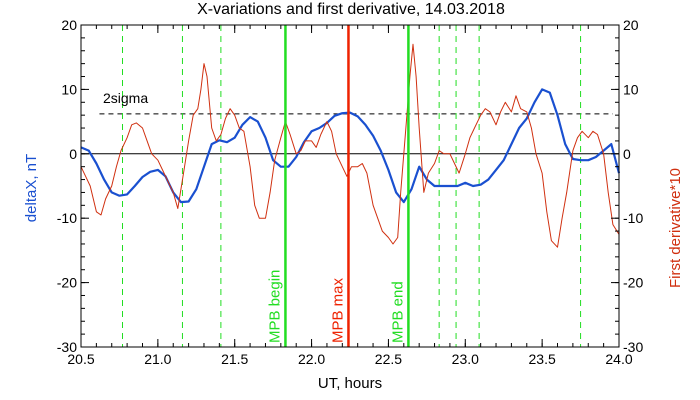 The image size is (700, 400). What do you see at coordinates (388, 359) in the screenshot?
I see `x-tick-label: 22.5` at bounding box center [388, 359].